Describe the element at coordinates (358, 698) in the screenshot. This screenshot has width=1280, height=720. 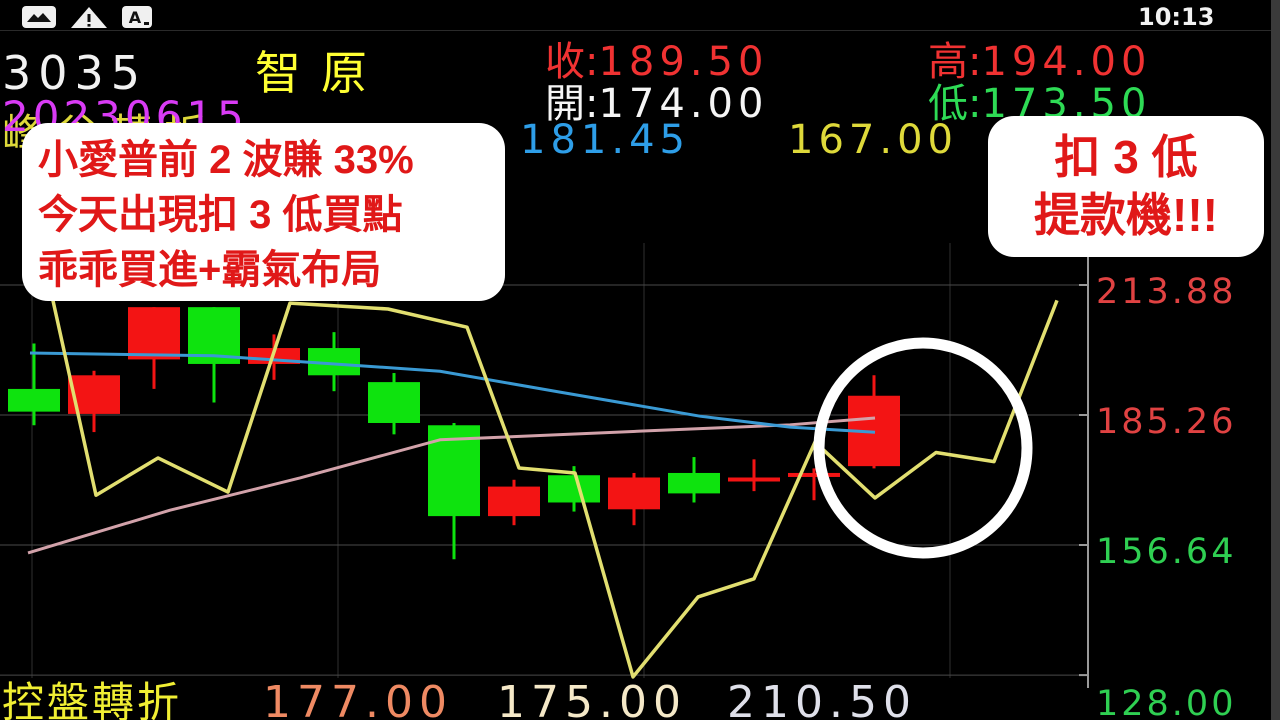
I see `indicator-value-1: 177.00` at that location.